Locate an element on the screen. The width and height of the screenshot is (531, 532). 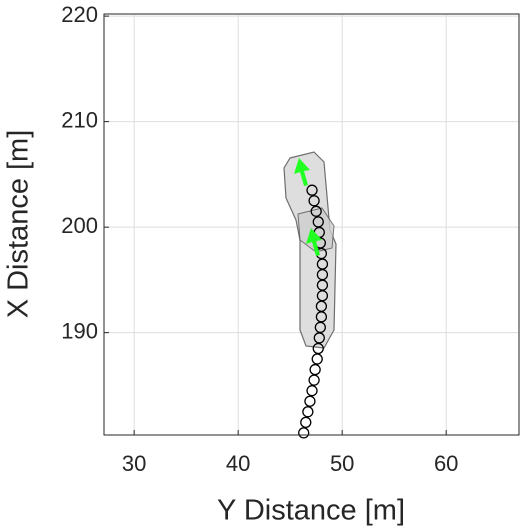
x-tick-label: 30 is located at coordinates (134, 463).